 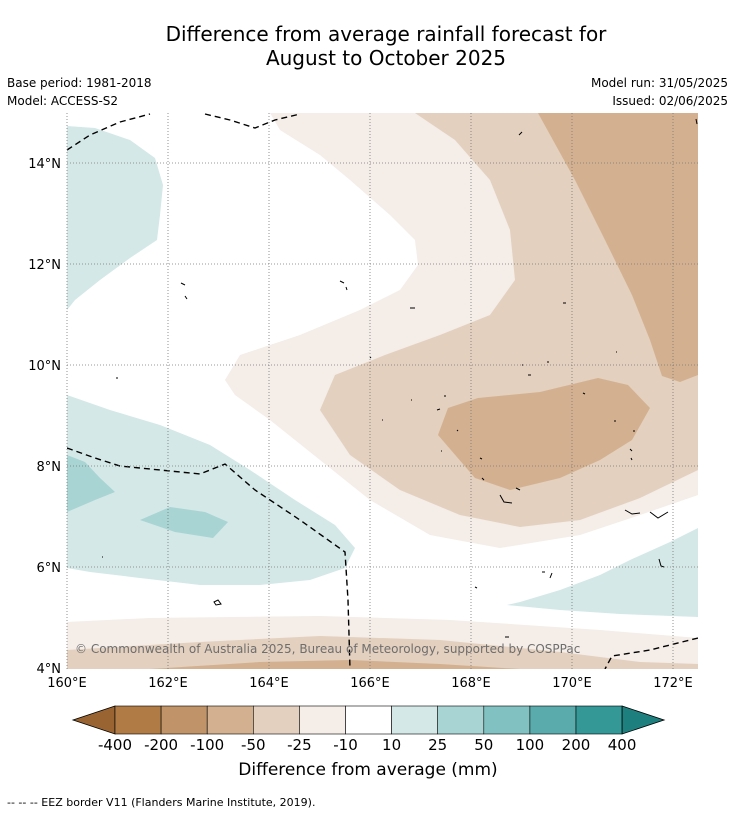 What do you see at coordinates (168, 683) in the screenshot?
I see `x-tick-label: 162°E` at bounding box center [168, 683].